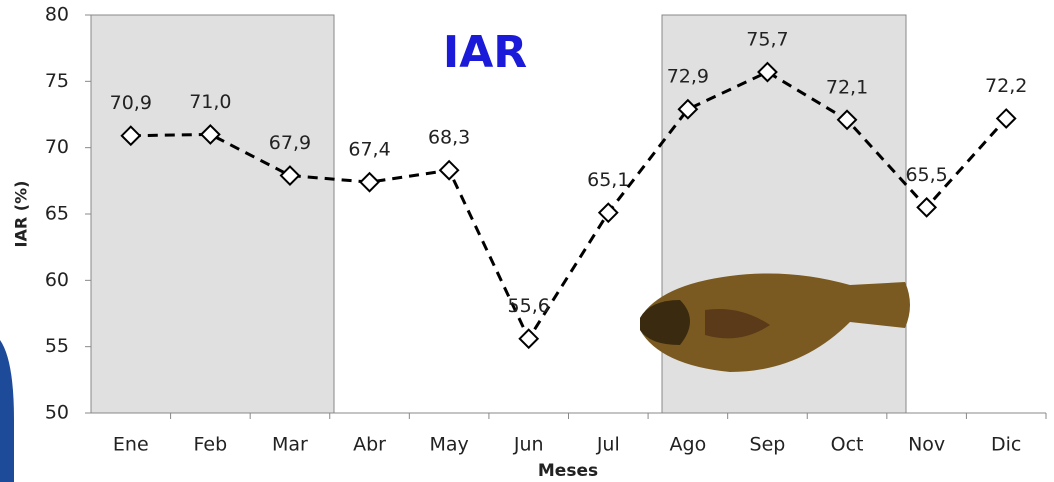 This screenshot has width=1054, height=482. Describe the element at coordinates (688, 77) in the screenshot. I see `value-label: 72,9` at that location.